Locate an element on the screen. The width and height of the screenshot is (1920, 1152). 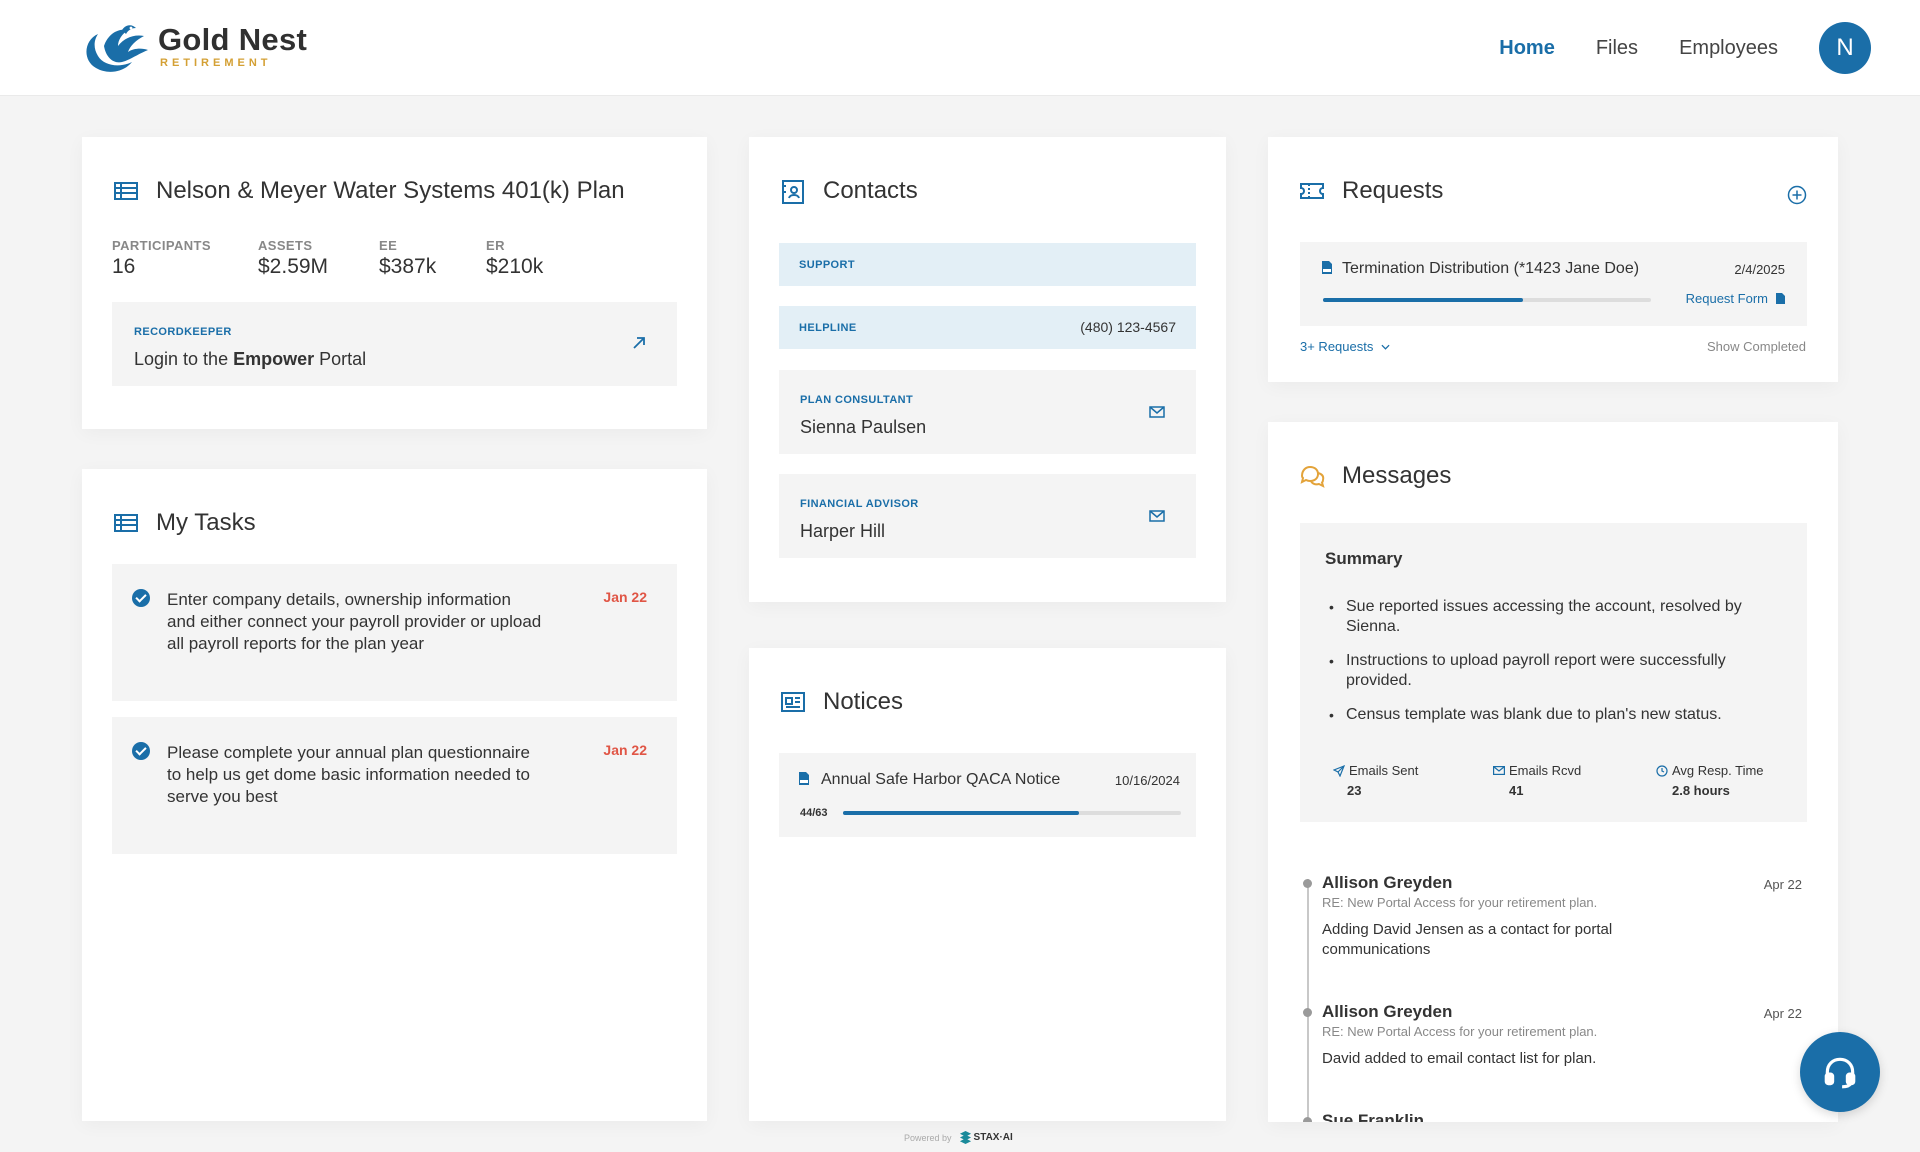
send-icon is located at coordinates (1339, 770).